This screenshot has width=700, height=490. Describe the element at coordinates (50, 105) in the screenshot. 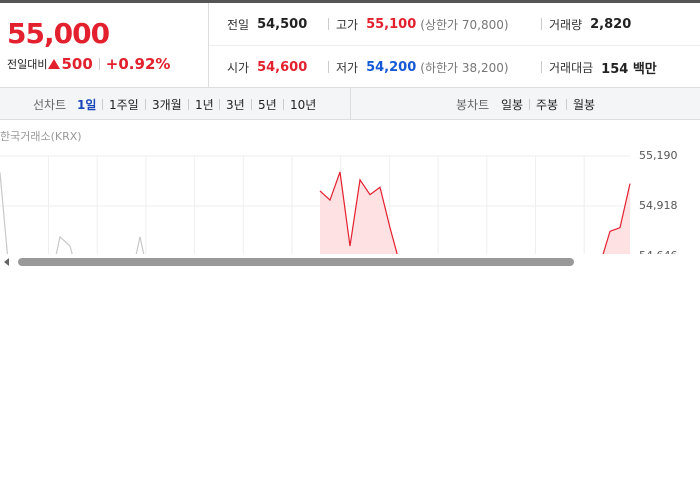

I see `tab-group-label: 선차트` at that location.